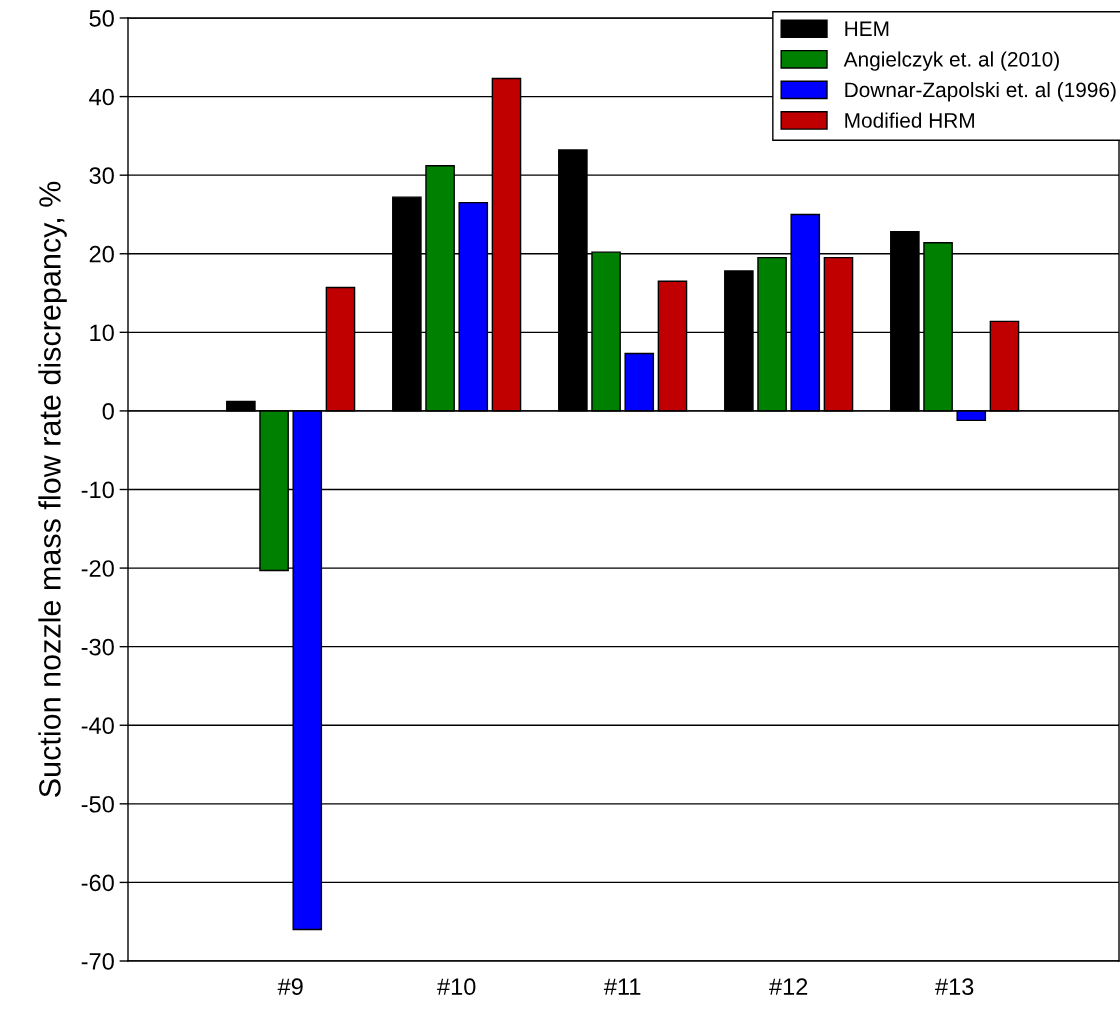  I want to click on legend-label: Downar-Zapolski et. al (1996), so click(980, 91).